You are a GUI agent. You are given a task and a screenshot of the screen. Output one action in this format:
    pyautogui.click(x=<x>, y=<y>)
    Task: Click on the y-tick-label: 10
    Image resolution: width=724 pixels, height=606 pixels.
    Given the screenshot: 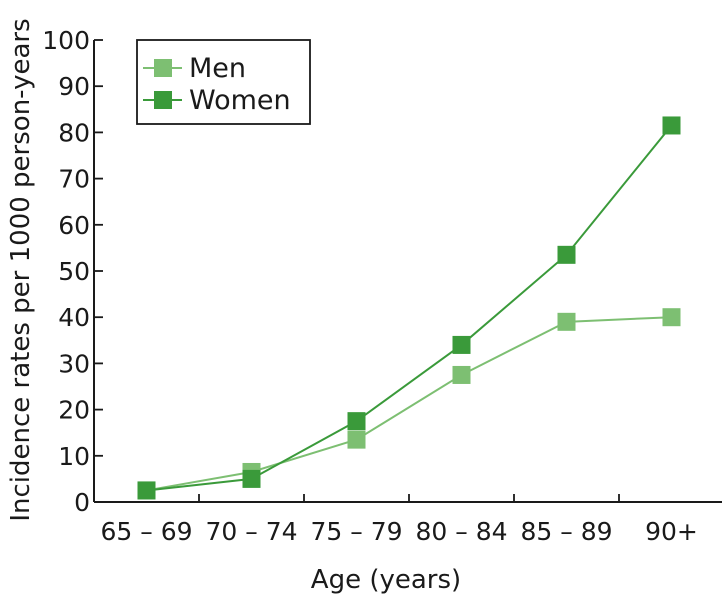 What is the action you would take?
    pyautogui.click(x=74, y=456)
    